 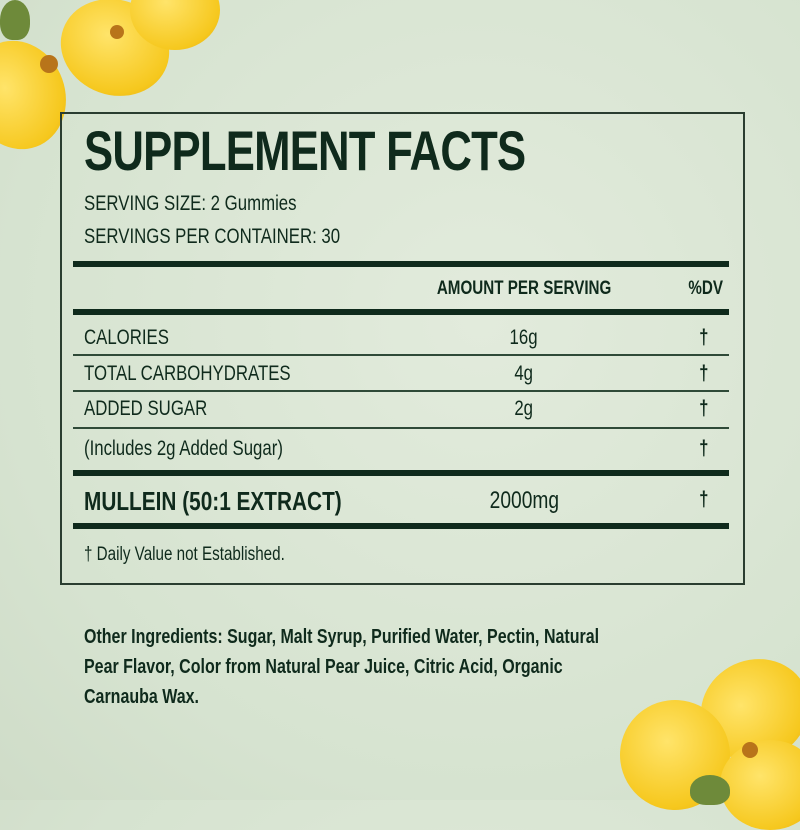 I want to click on table-row: TOTAL CARBOHYDRATES 4g †, so click(x=396, y=373).